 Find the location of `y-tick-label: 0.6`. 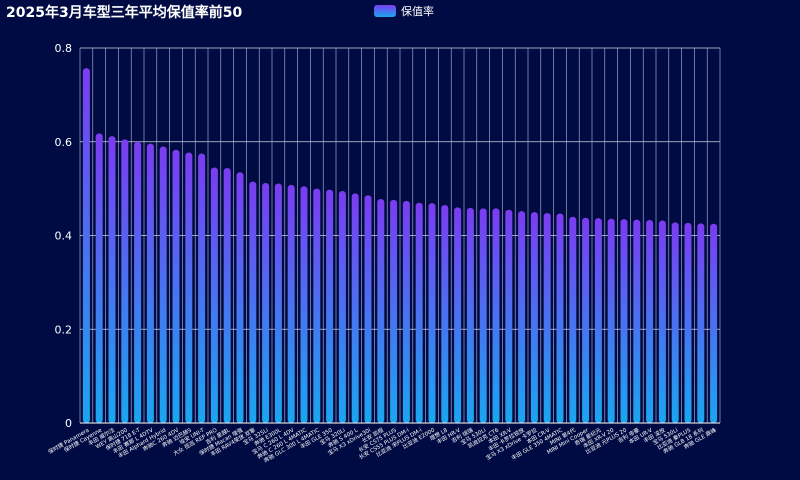

y-tick-label: 0.6 is located at coordinates (64, 142).